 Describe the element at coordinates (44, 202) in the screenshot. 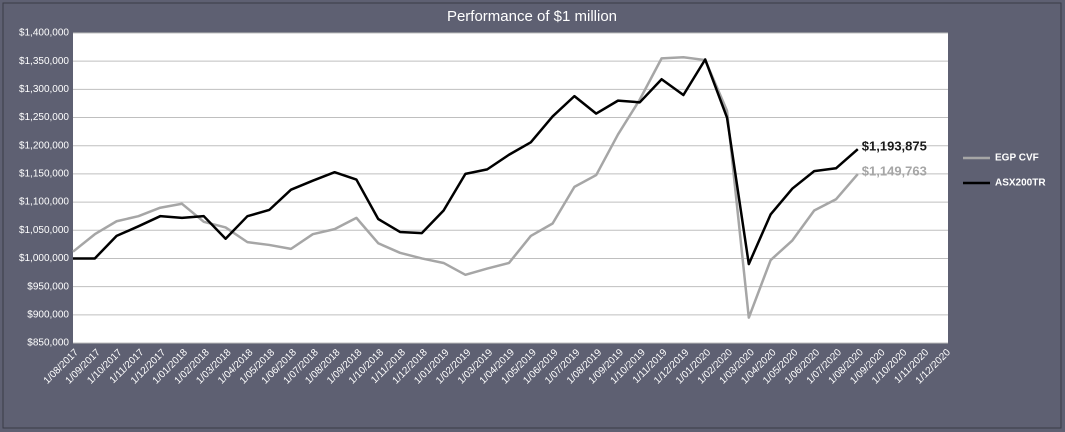

I see `y-tick-label: $1,100,000` at that location.